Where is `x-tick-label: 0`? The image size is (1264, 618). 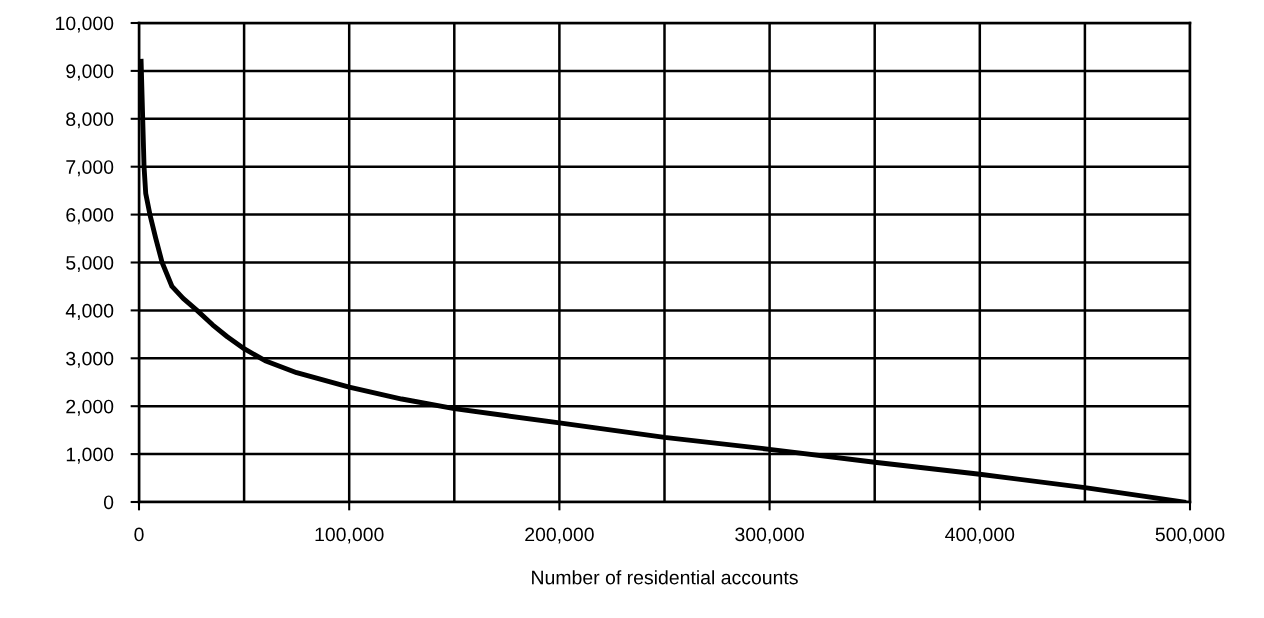 x-tick-label: 0 is located at coordinates (139, 534).